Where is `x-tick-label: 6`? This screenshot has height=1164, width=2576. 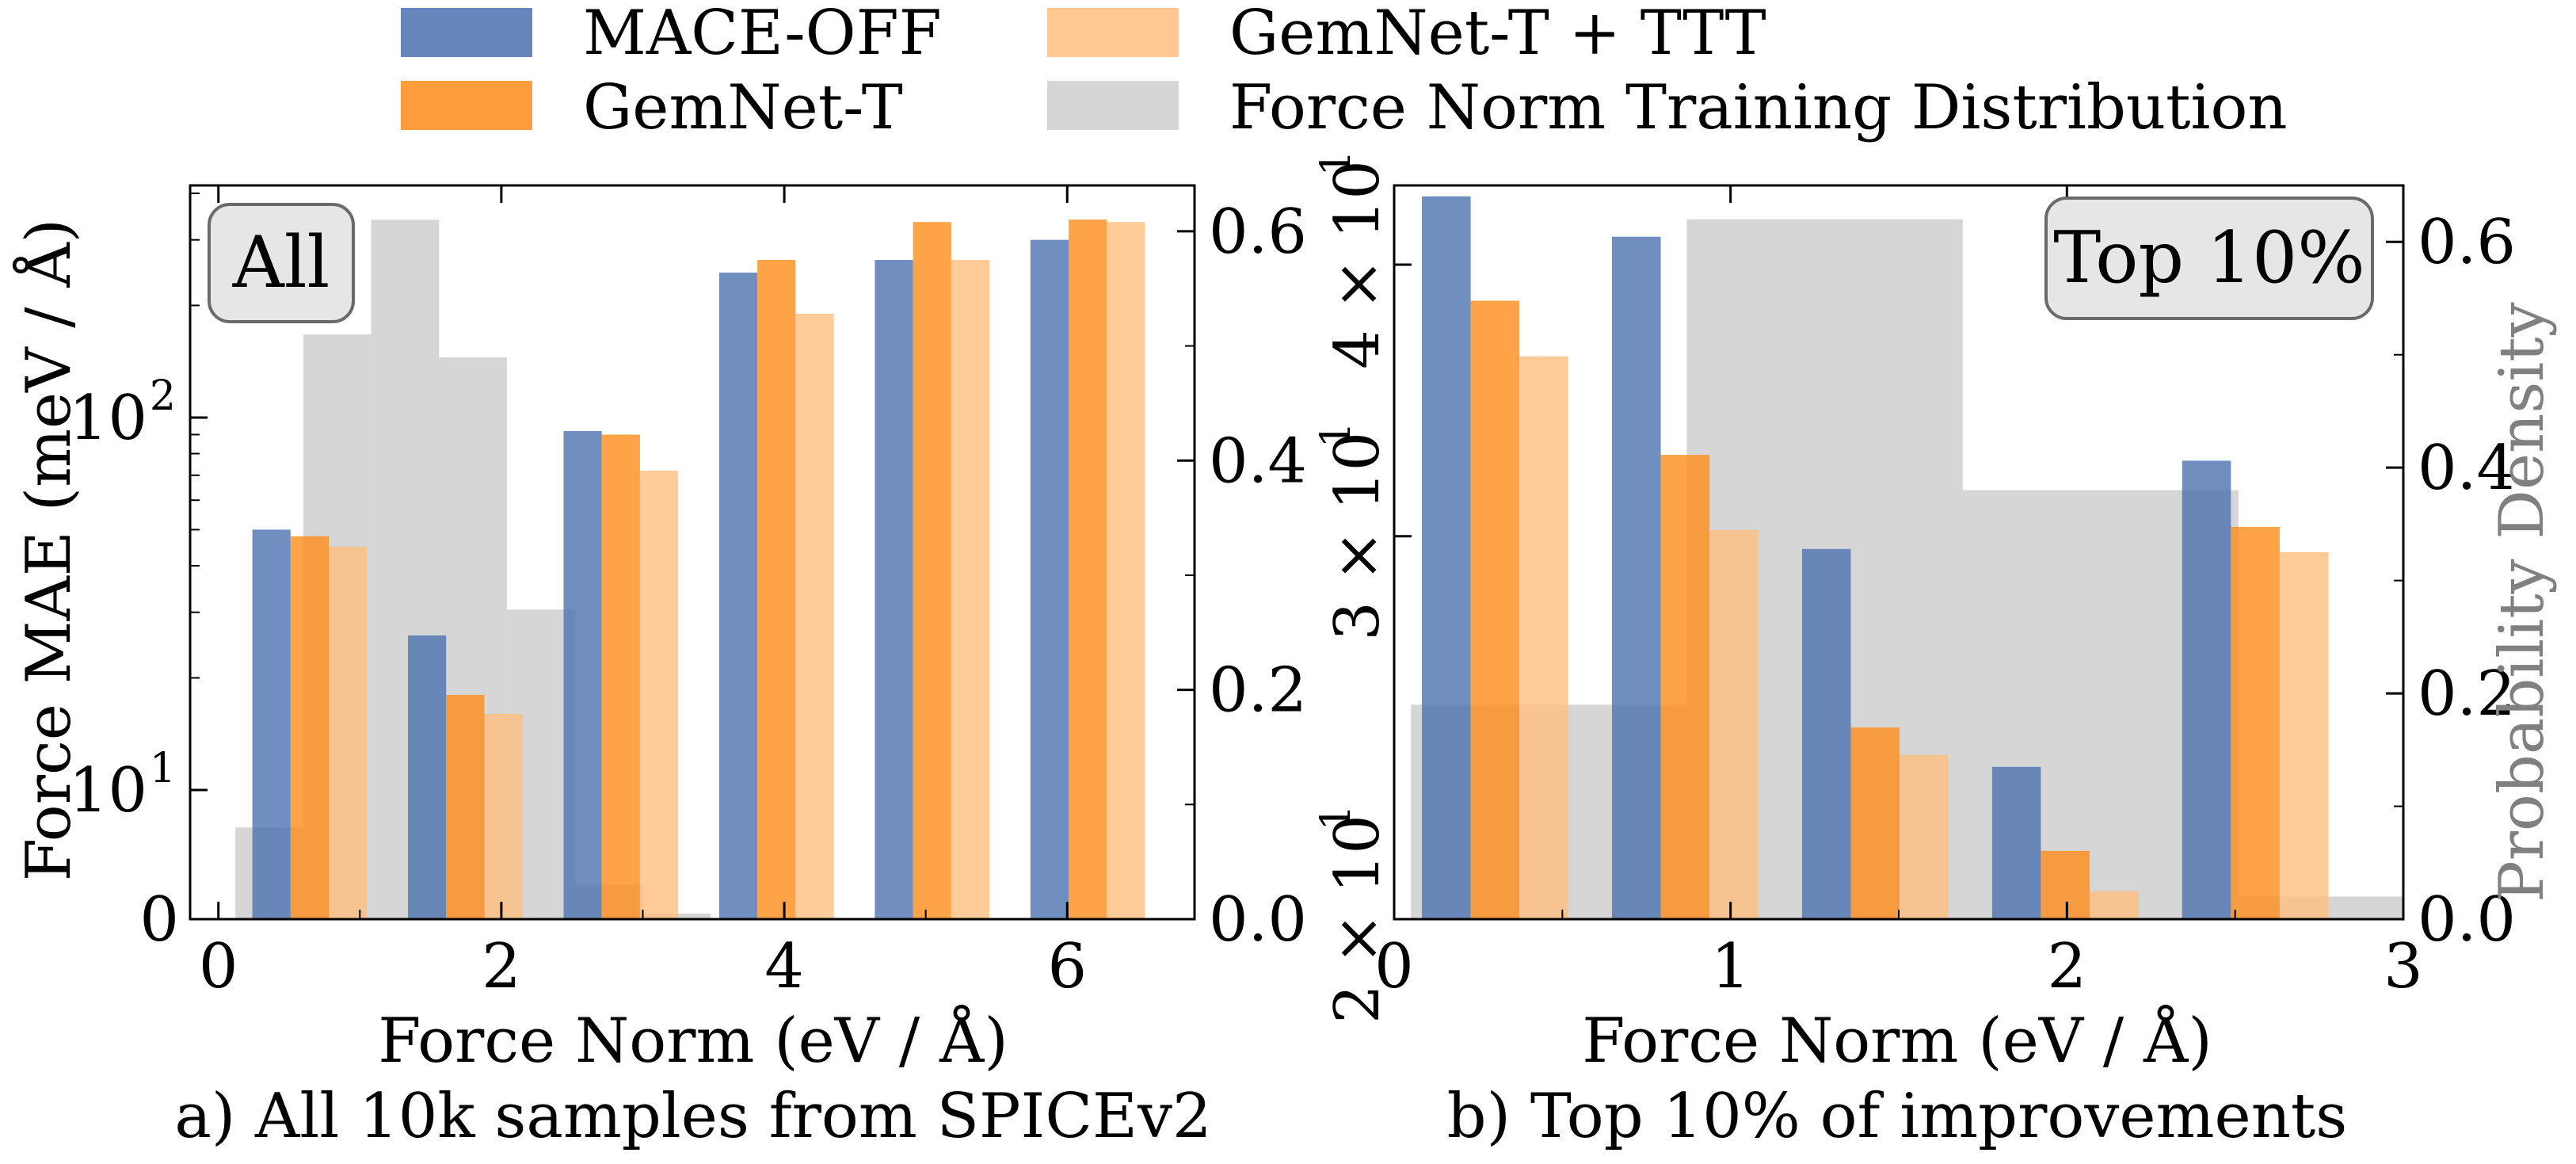 x-tick-label: 6 is located at coordinates (1067, 966).